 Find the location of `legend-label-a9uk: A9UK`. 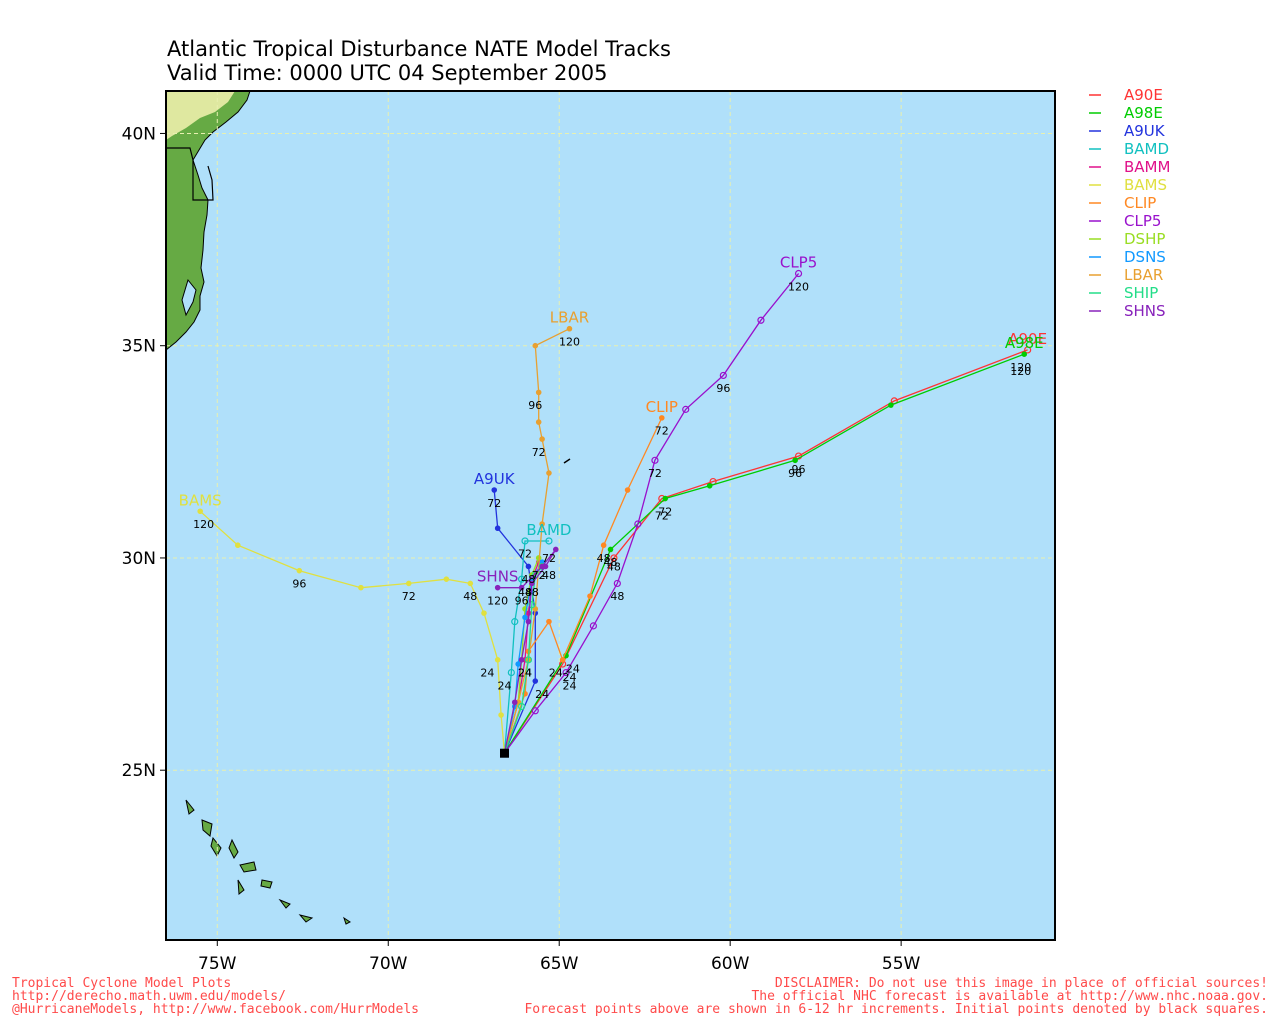

legend-label-a9uk: A9UK is located at coordinates (1145, 131).